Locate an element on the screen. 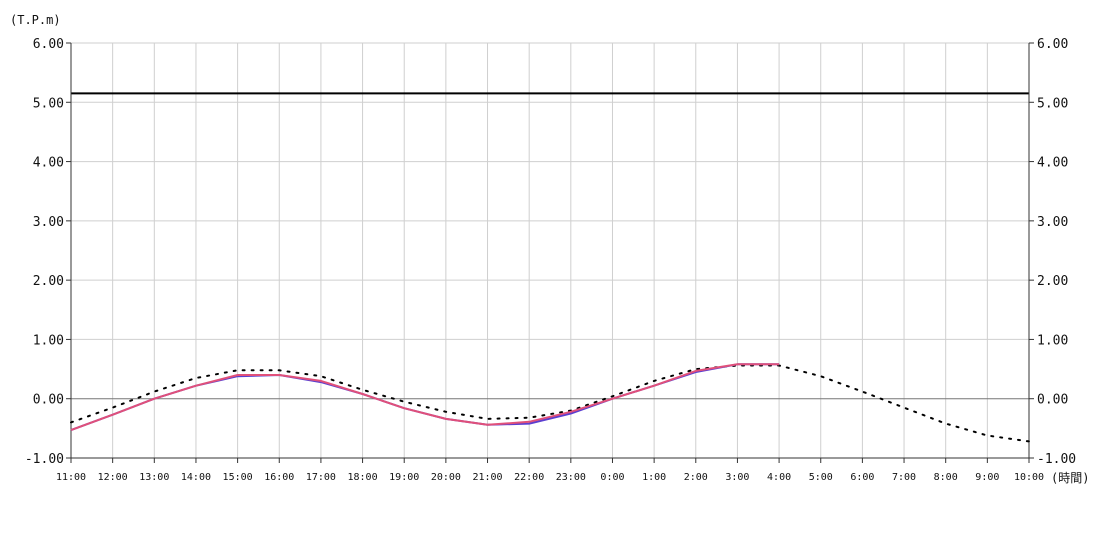  series-line-pink is located at coordinates (425, 397).